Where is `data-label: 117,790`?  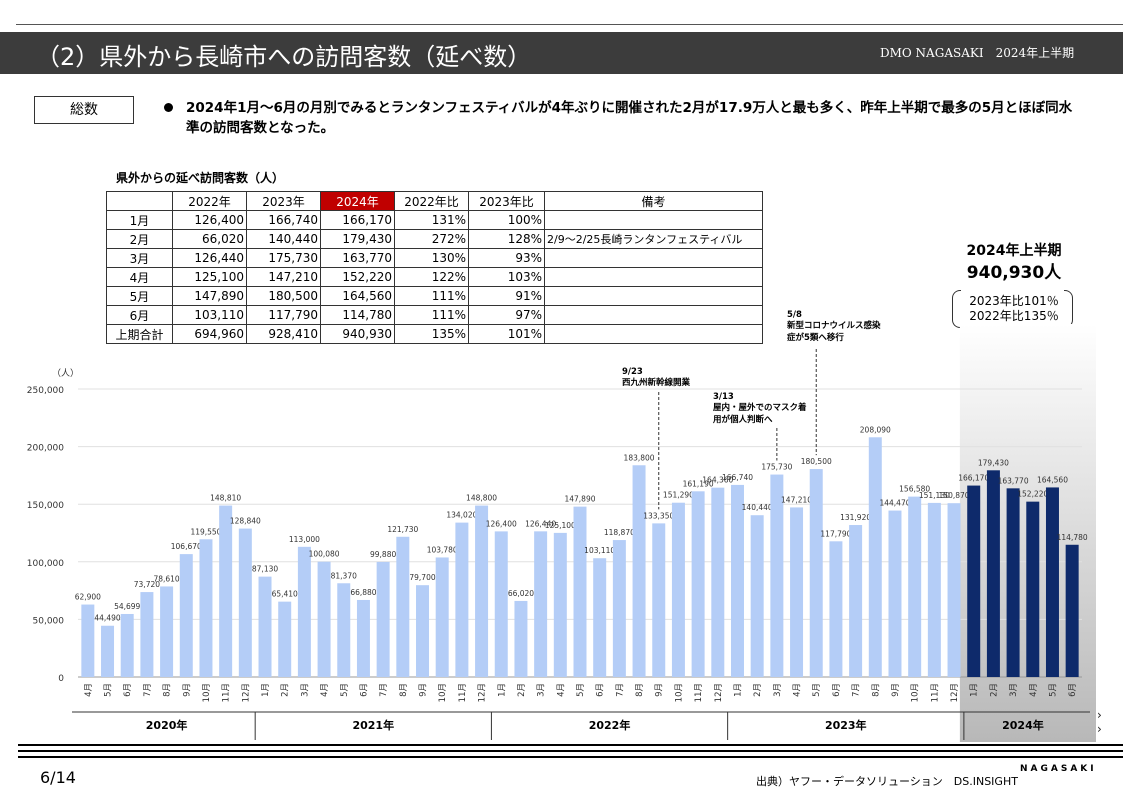
data-label: 117,790 is located at coordinates (835, 533).